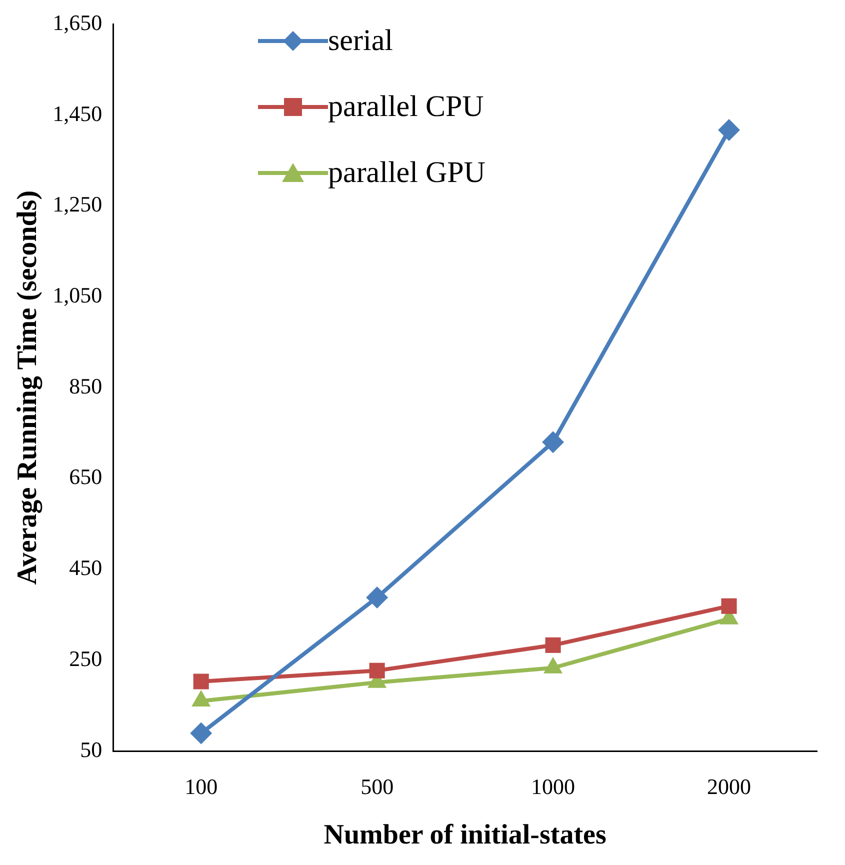  Describe the element at coordinates (85, 385) in the screenshot. I see `y-tick-label: 850` at that location.